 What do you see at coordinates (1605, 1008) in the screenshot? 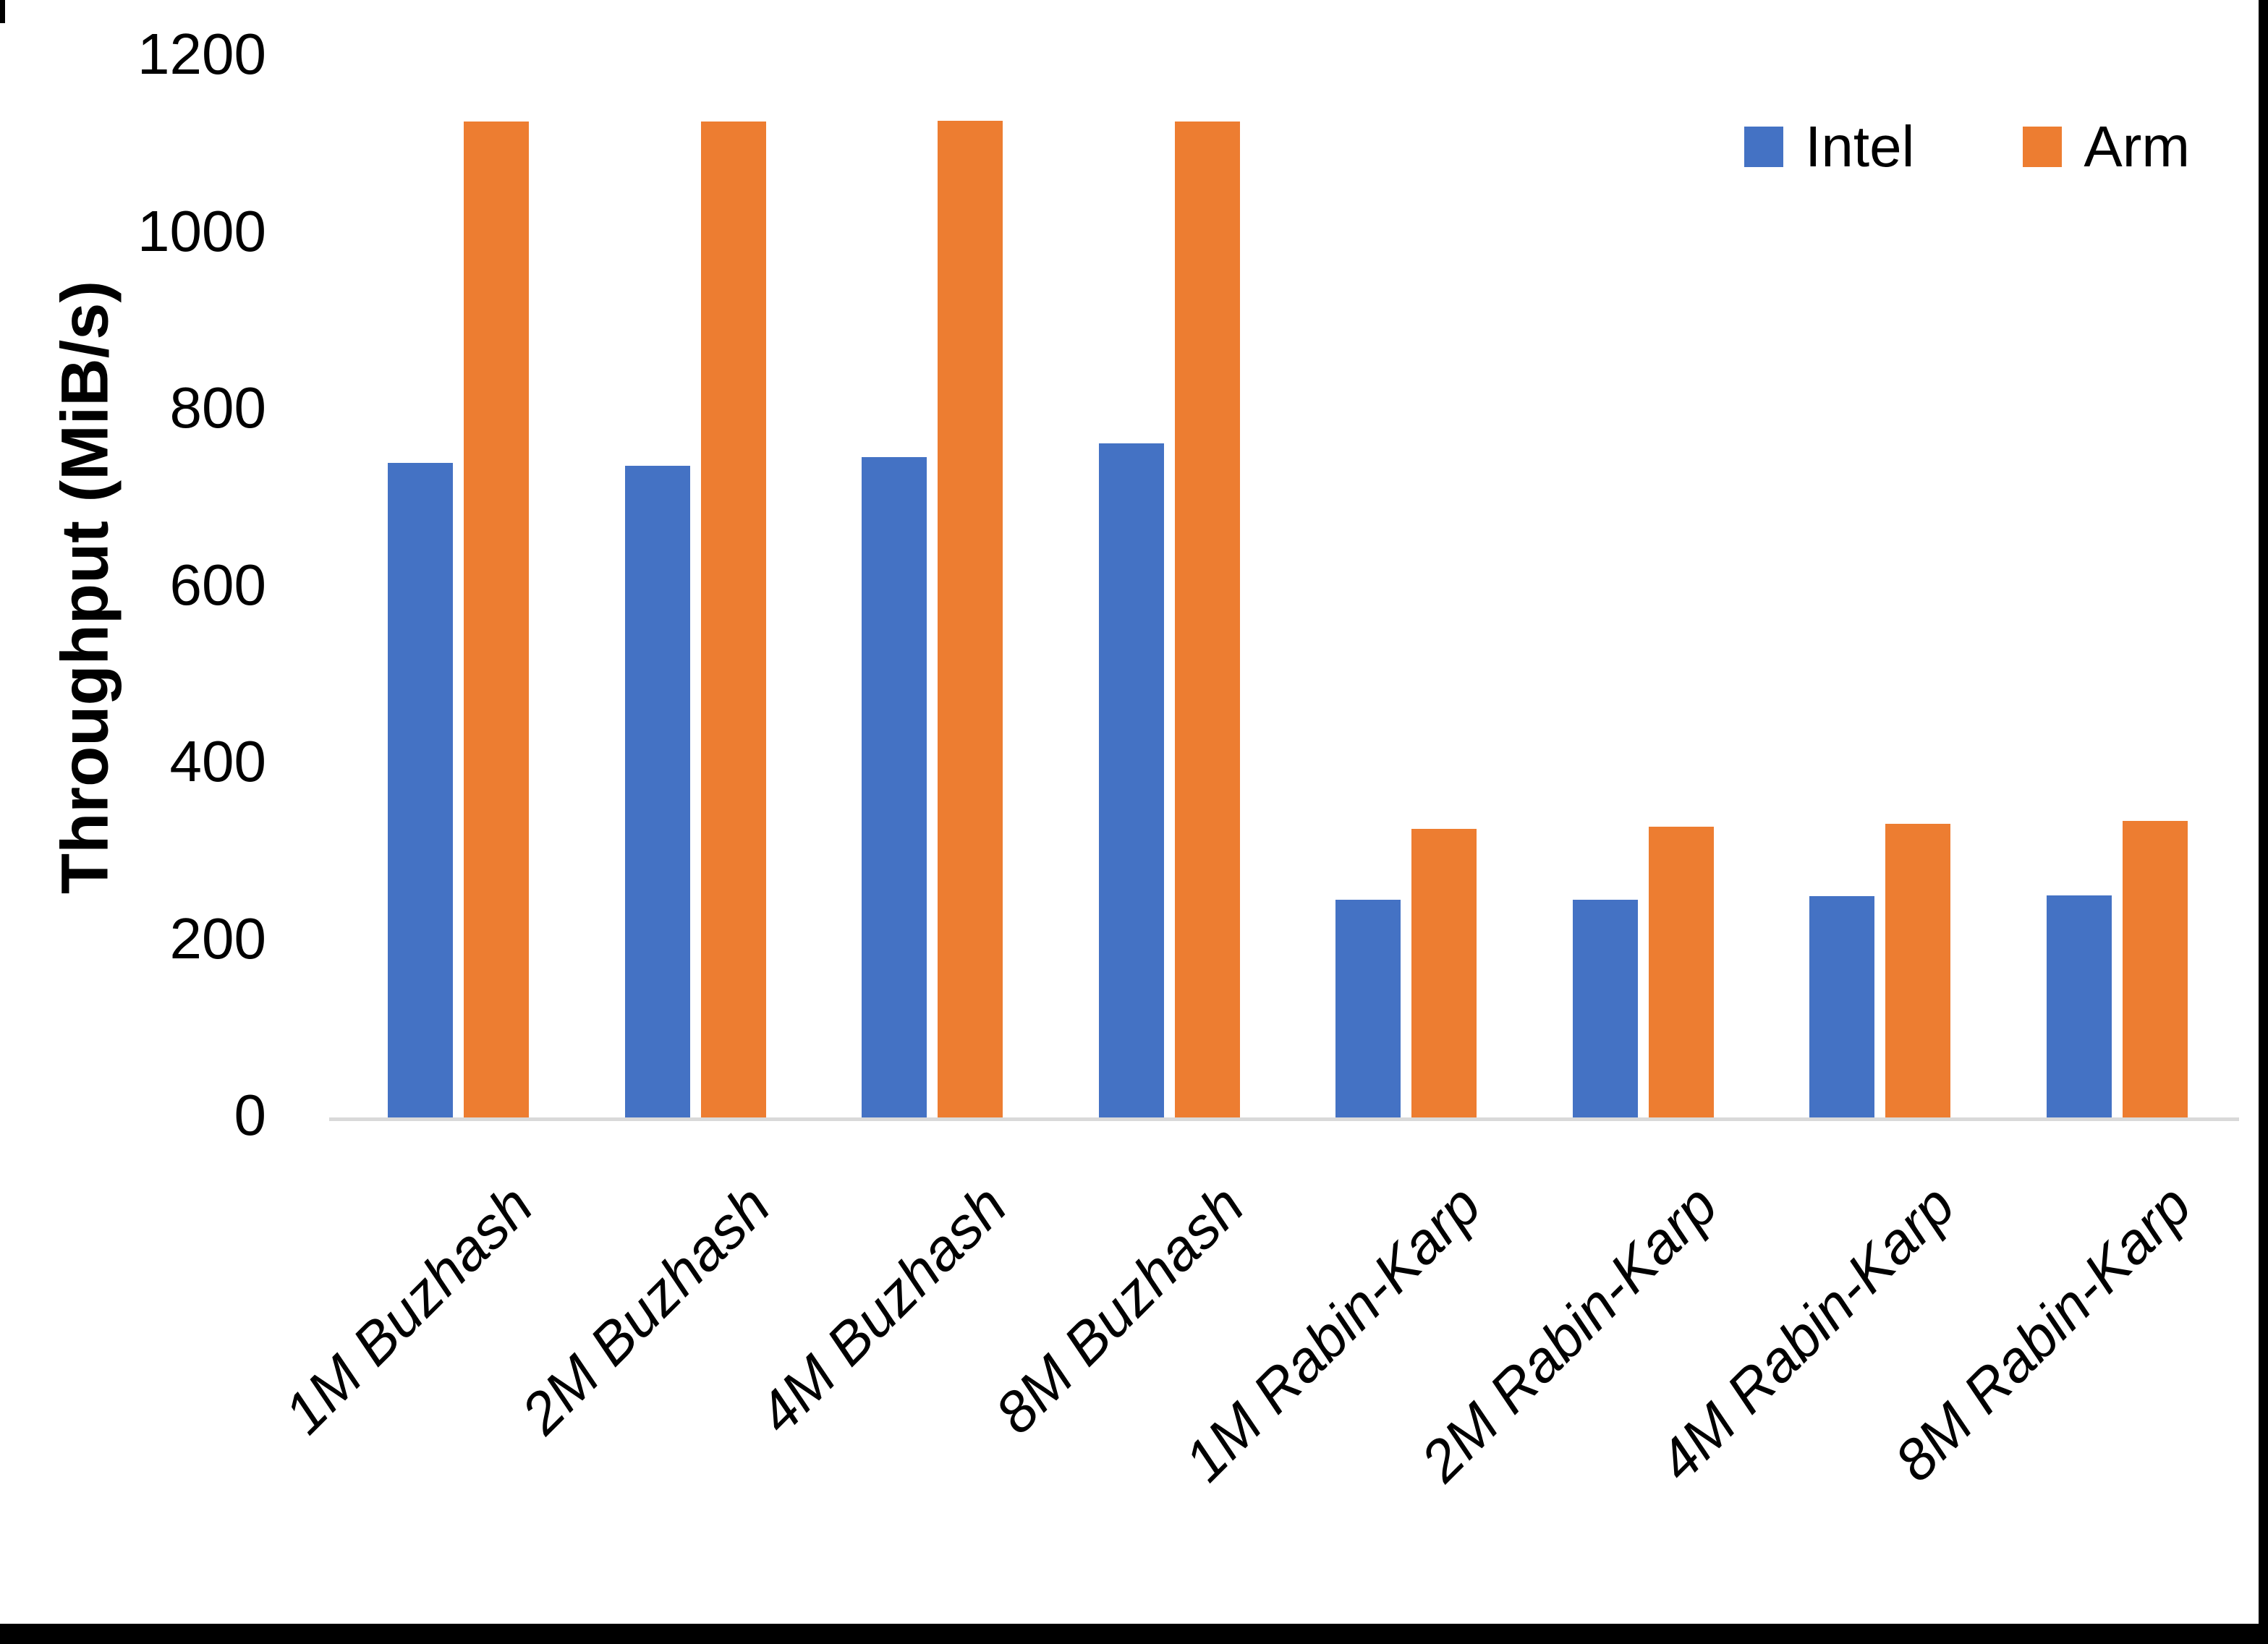
I see `bar-intel-2m-rabin-karp` at bounding box center [1605, 1008].